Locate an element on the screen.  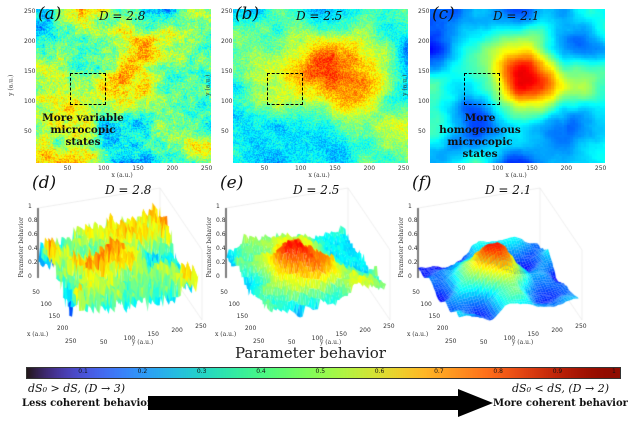
annotation-c: More homogeneous microcopic states is located at coordinates (480, 136).